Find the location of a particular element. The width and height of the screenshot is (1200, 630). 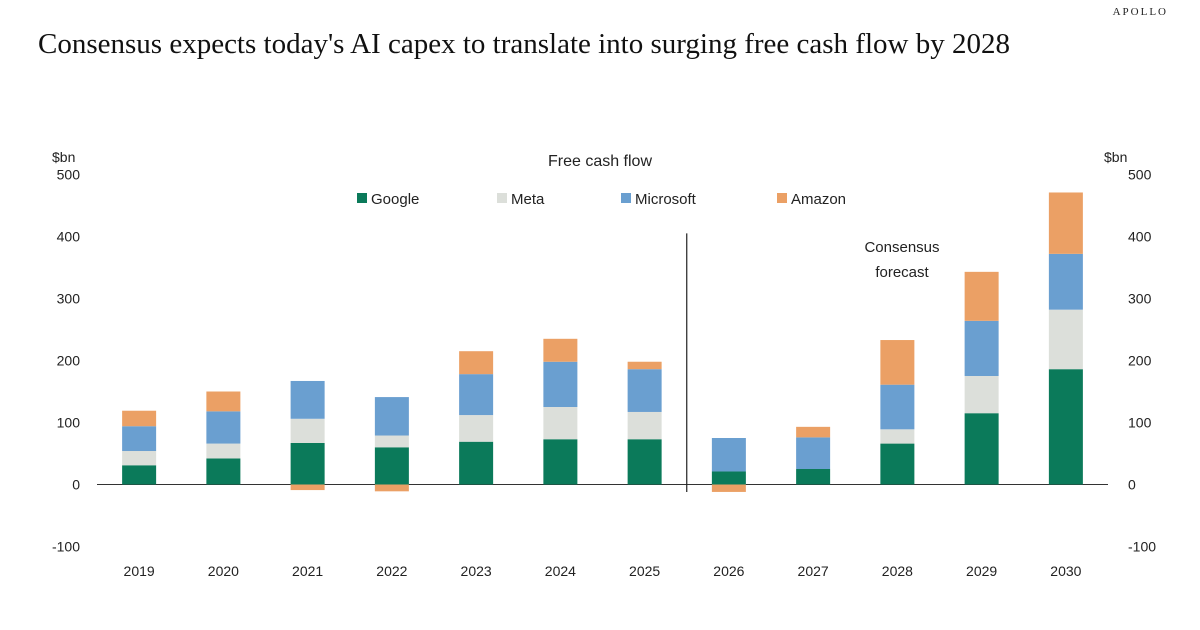

bar-meta-2021 is located at coordinates (307, 430).